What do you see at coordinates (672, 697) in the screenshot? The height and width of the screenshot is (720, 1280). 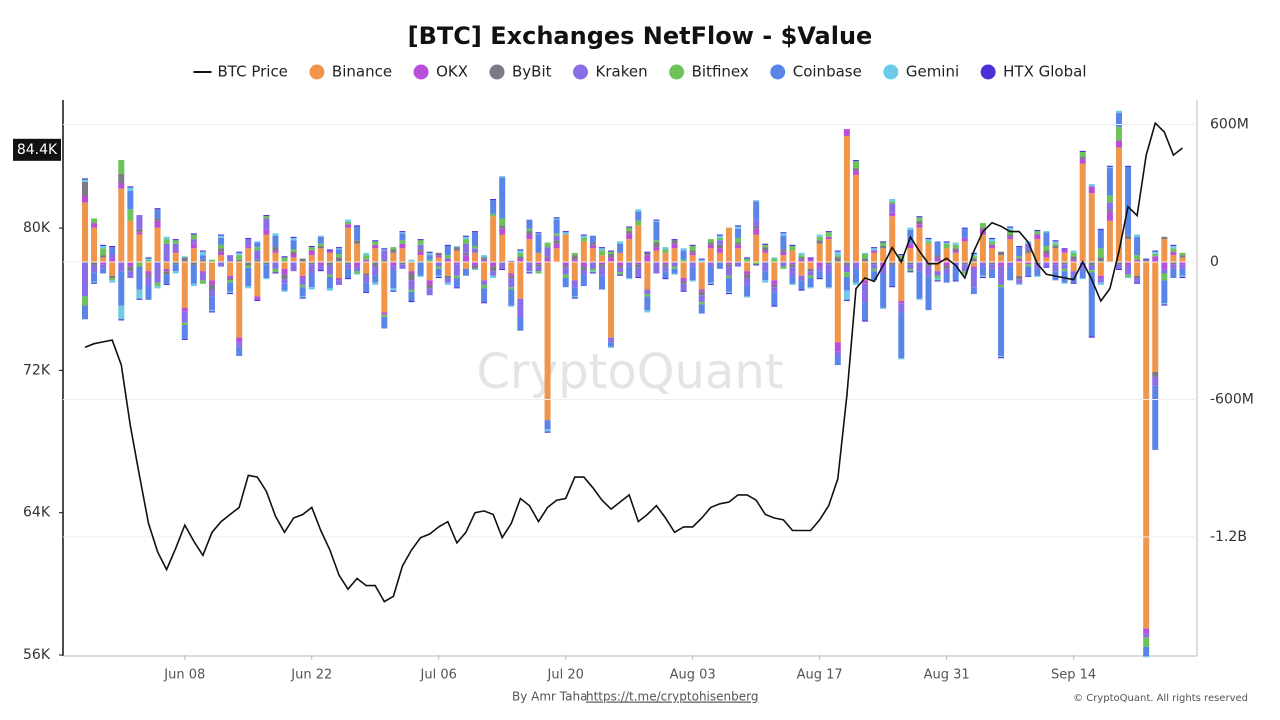 I see `footer-link: https://t.me/cryptohisenberg` at bounding box center [672, 697].